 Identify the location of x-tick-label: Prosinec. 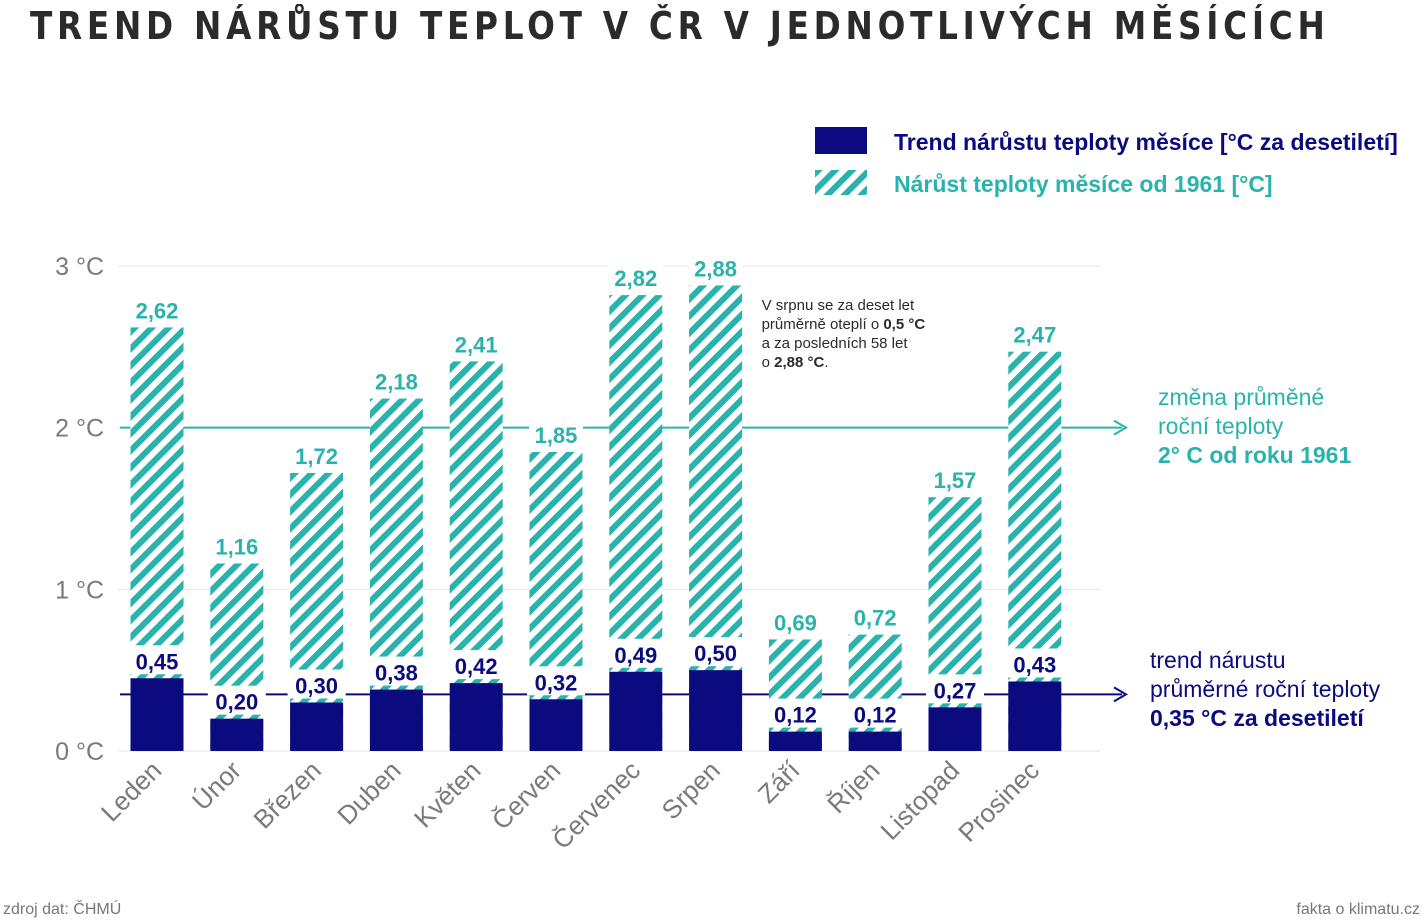
(998, 801).